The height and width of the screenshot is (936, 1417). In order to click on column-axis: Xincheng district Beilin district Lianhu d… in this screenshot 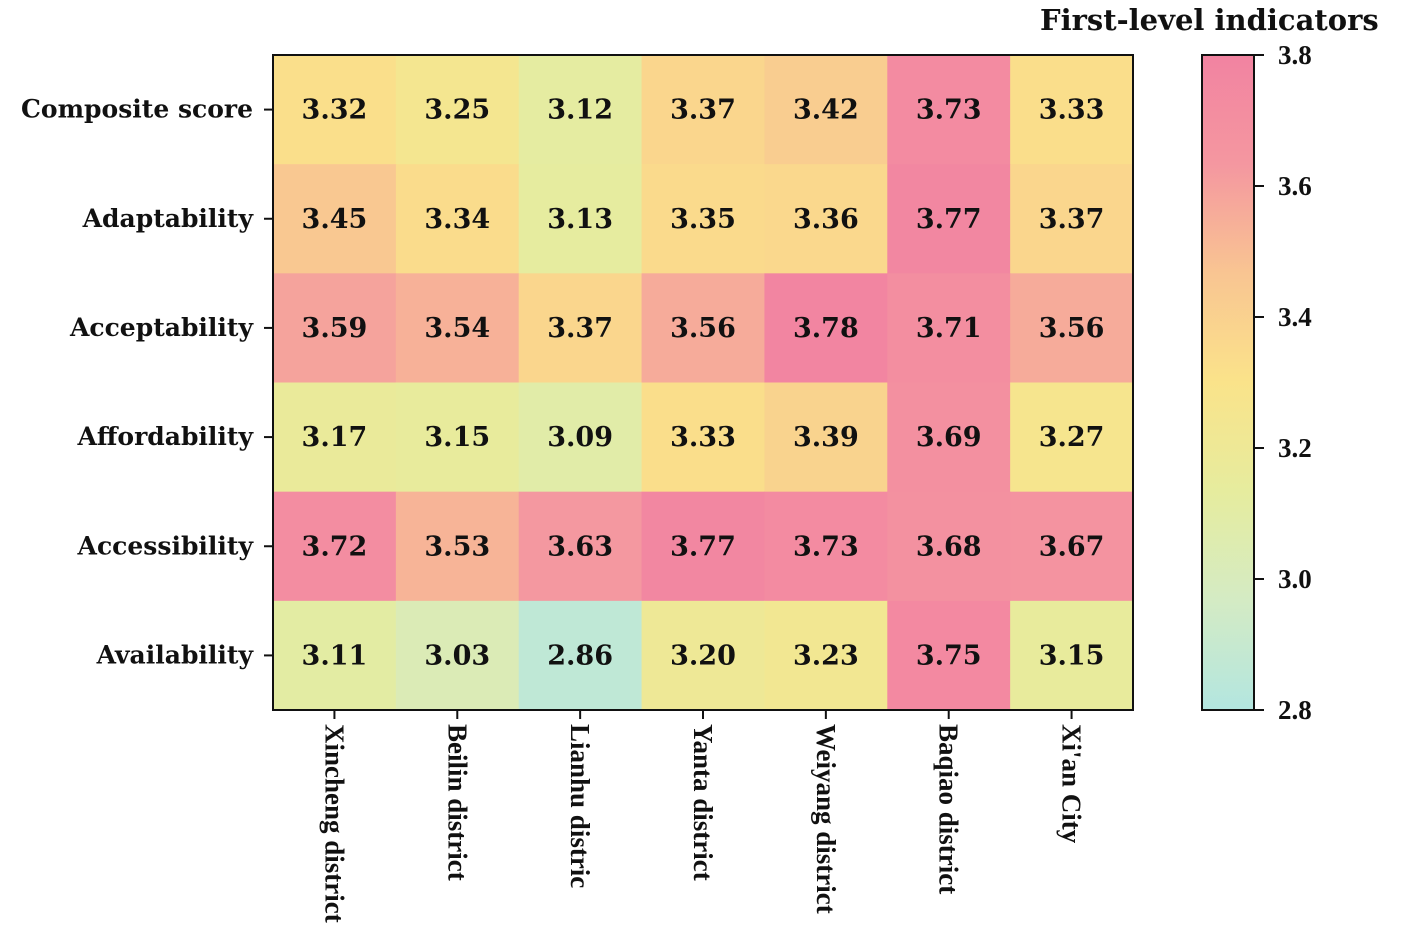, I will do `click(703, 816)`.